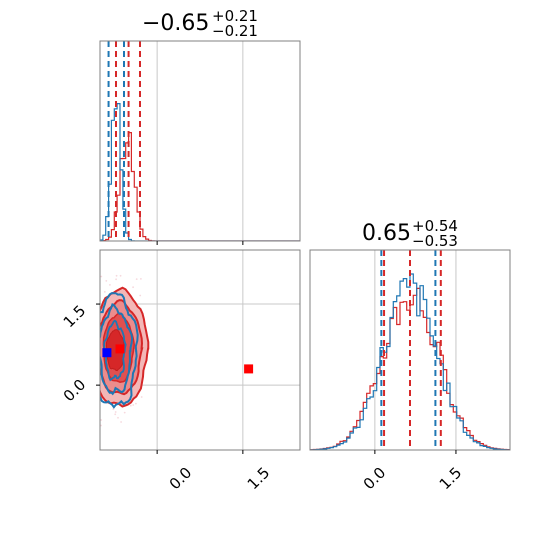 The width and height of the screenshot is (550, 550). What do you see at coordinates (75, 391) in the screenshot?
I see `y-tick-label-0: 0.0` at bounding box center [75, 391].